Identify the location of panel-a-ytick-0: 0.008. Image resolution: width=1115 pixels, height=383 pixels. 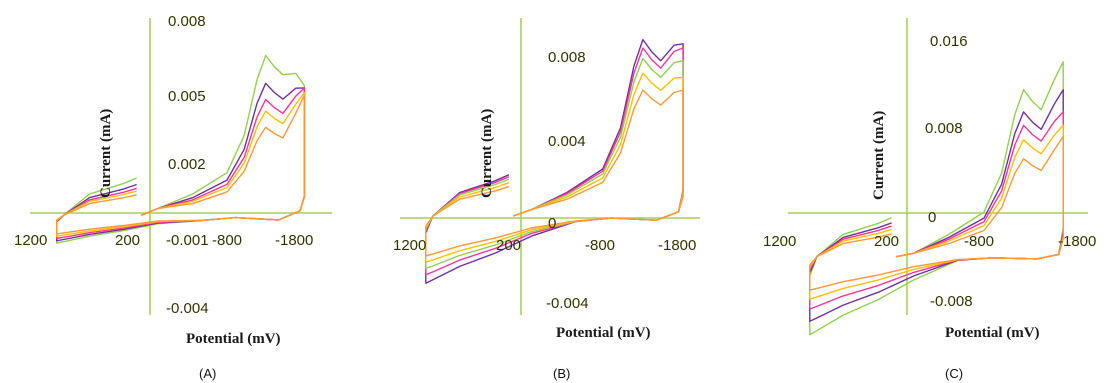
(187, 21).